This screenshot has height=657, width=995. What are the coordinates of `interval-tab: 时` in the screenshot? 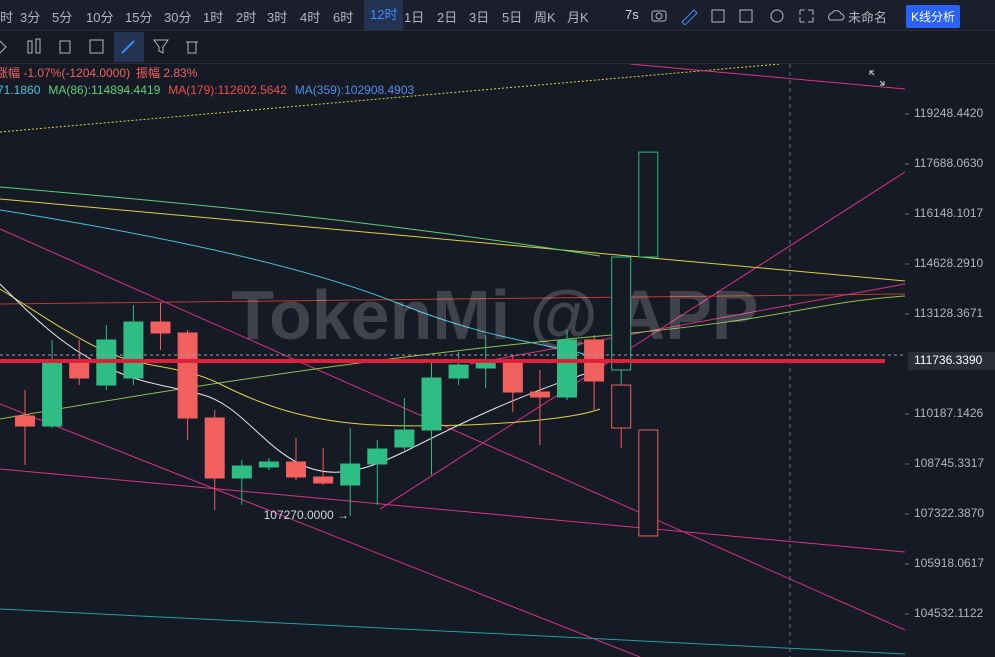 It's located at (7, 17).